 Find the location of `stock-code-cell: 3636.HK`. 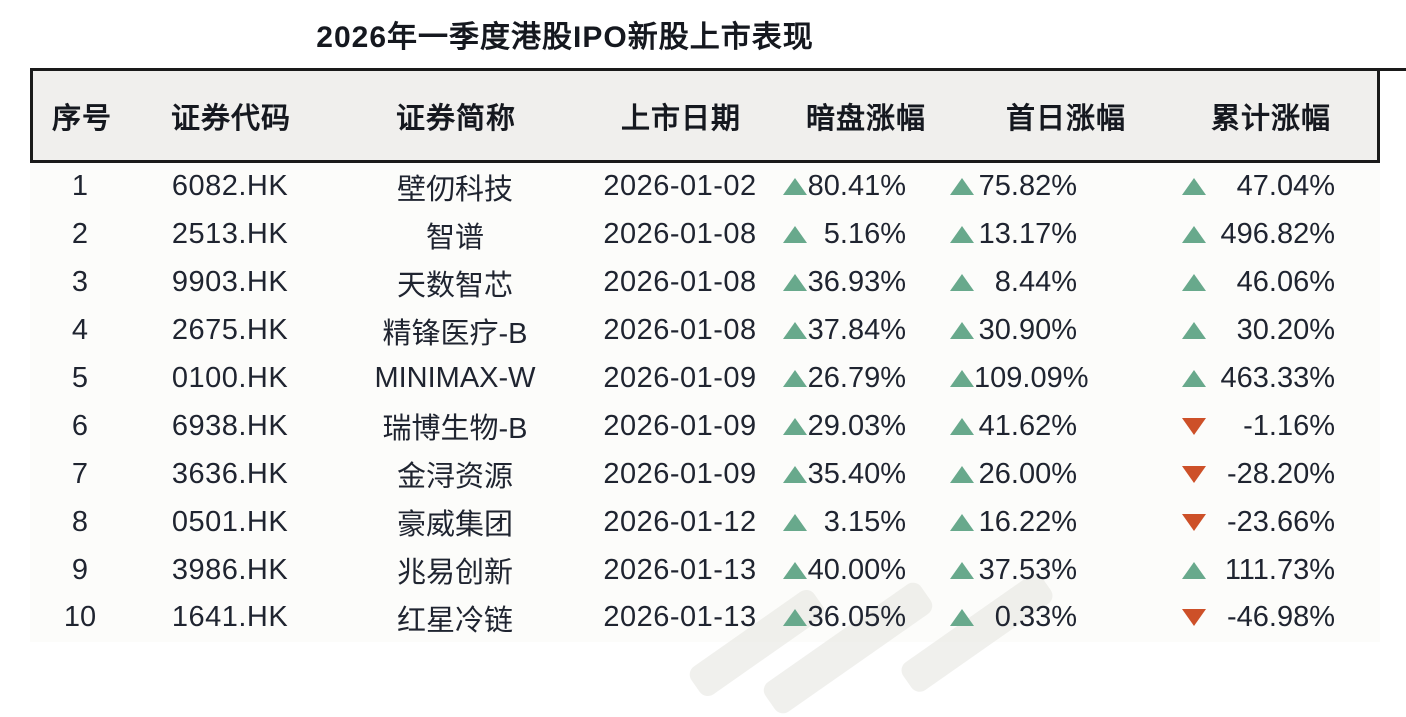

stock-code-cell: 3636.HK is located at coordinates (230, 473).